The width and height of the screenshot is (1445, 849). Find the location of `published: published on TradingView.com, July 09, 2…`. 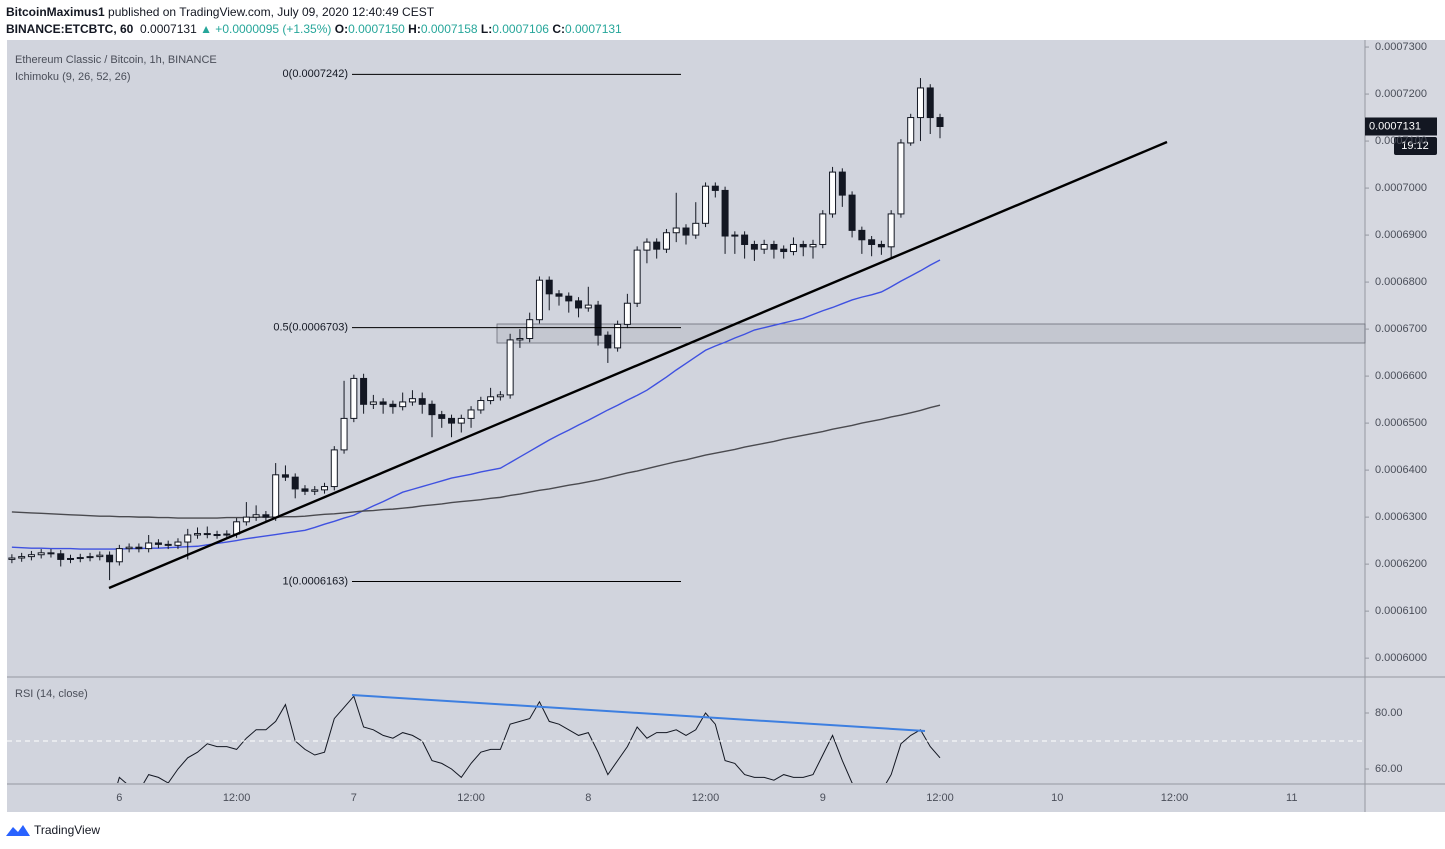

published: published on TradingView.com, July 09, 2… is located at coordinates (271, 12).